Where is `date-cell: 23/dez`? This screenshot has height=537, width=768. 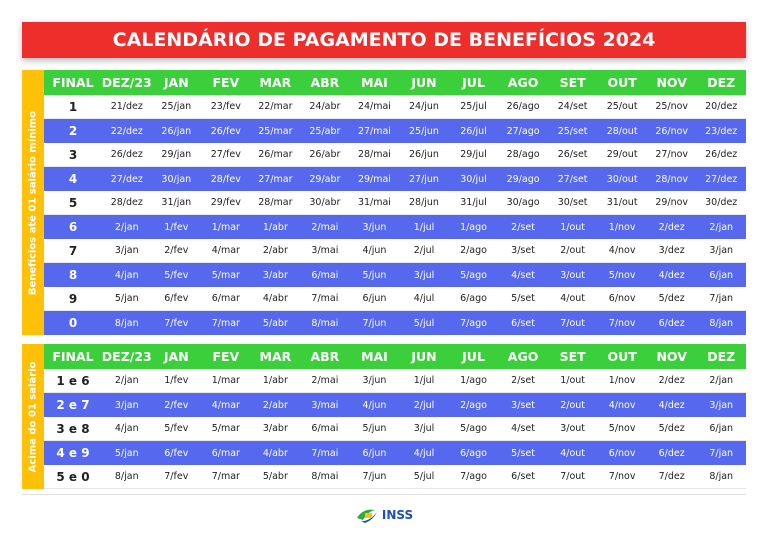
date-cell: 23/dez is located at coordinates (721, 131).